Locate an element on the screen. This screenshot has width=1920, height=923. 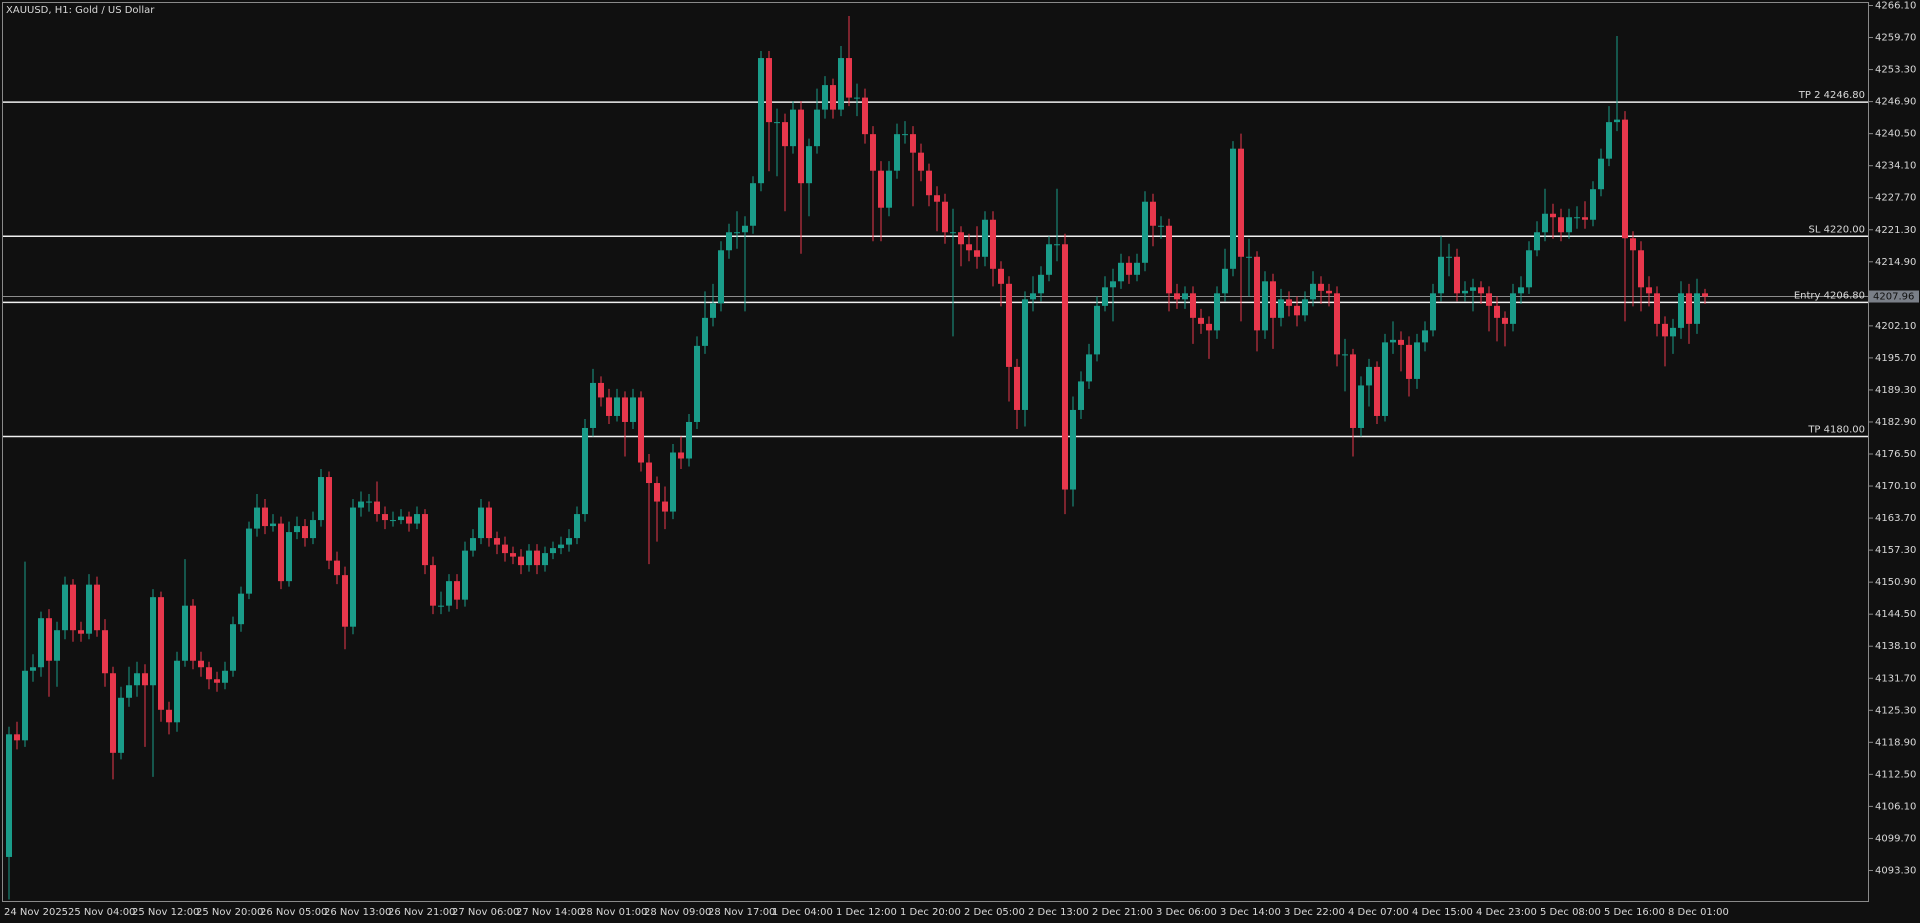
x-tick-label: 2 Dec 05:00 is located at coordinates (994, 912).